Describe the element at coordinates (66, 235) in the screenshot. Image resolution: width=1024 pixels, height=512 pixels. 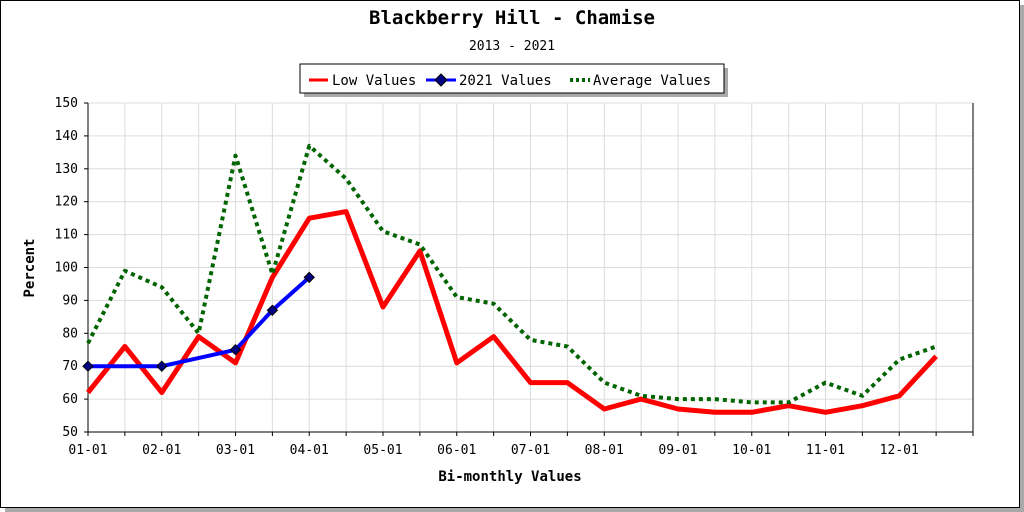
I see `y-tick-label: 110` at that location.